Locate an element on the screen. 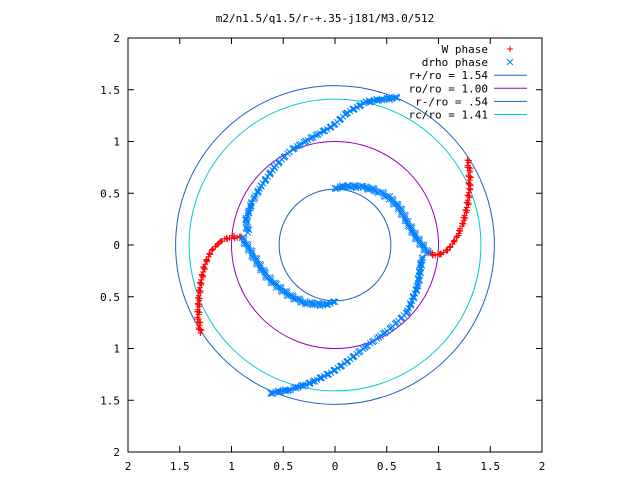 The height and width of the screenshot is (480, 640). legend-label: r+/ro = 1.54 is located at coordinates (449, 75).